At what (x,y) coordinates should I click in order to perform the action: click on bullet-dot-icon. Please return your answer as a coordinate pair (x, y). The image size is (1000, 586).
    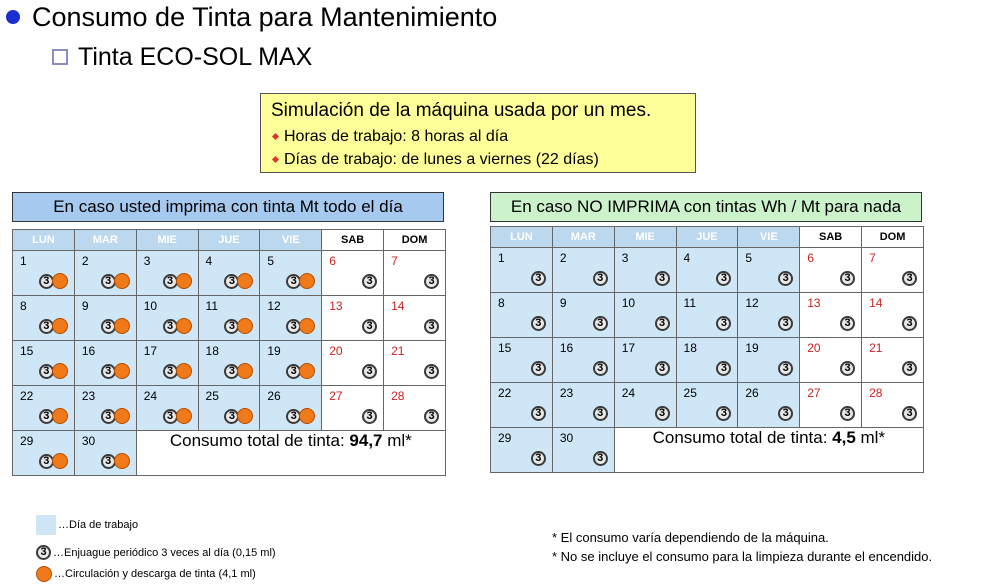
    Looking at the image, I should click on (13, 17).